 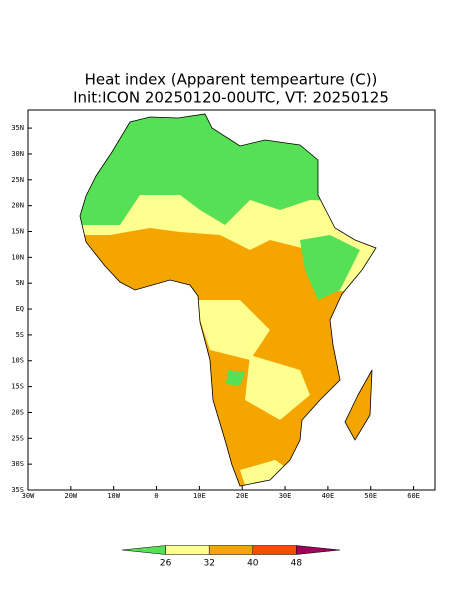 What do you see at coordinates (17, 490) in the screenshot?
I see `y-tick-label: 35S` at bounding box center [17, 490].